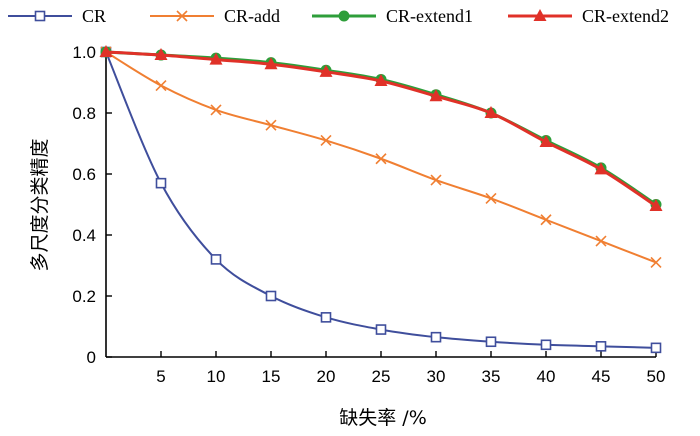 The image size is (700, 436). Describe the element at coordinates (429, 16) in the screenshot. I see `legend-label: CR-extend1` at that location.